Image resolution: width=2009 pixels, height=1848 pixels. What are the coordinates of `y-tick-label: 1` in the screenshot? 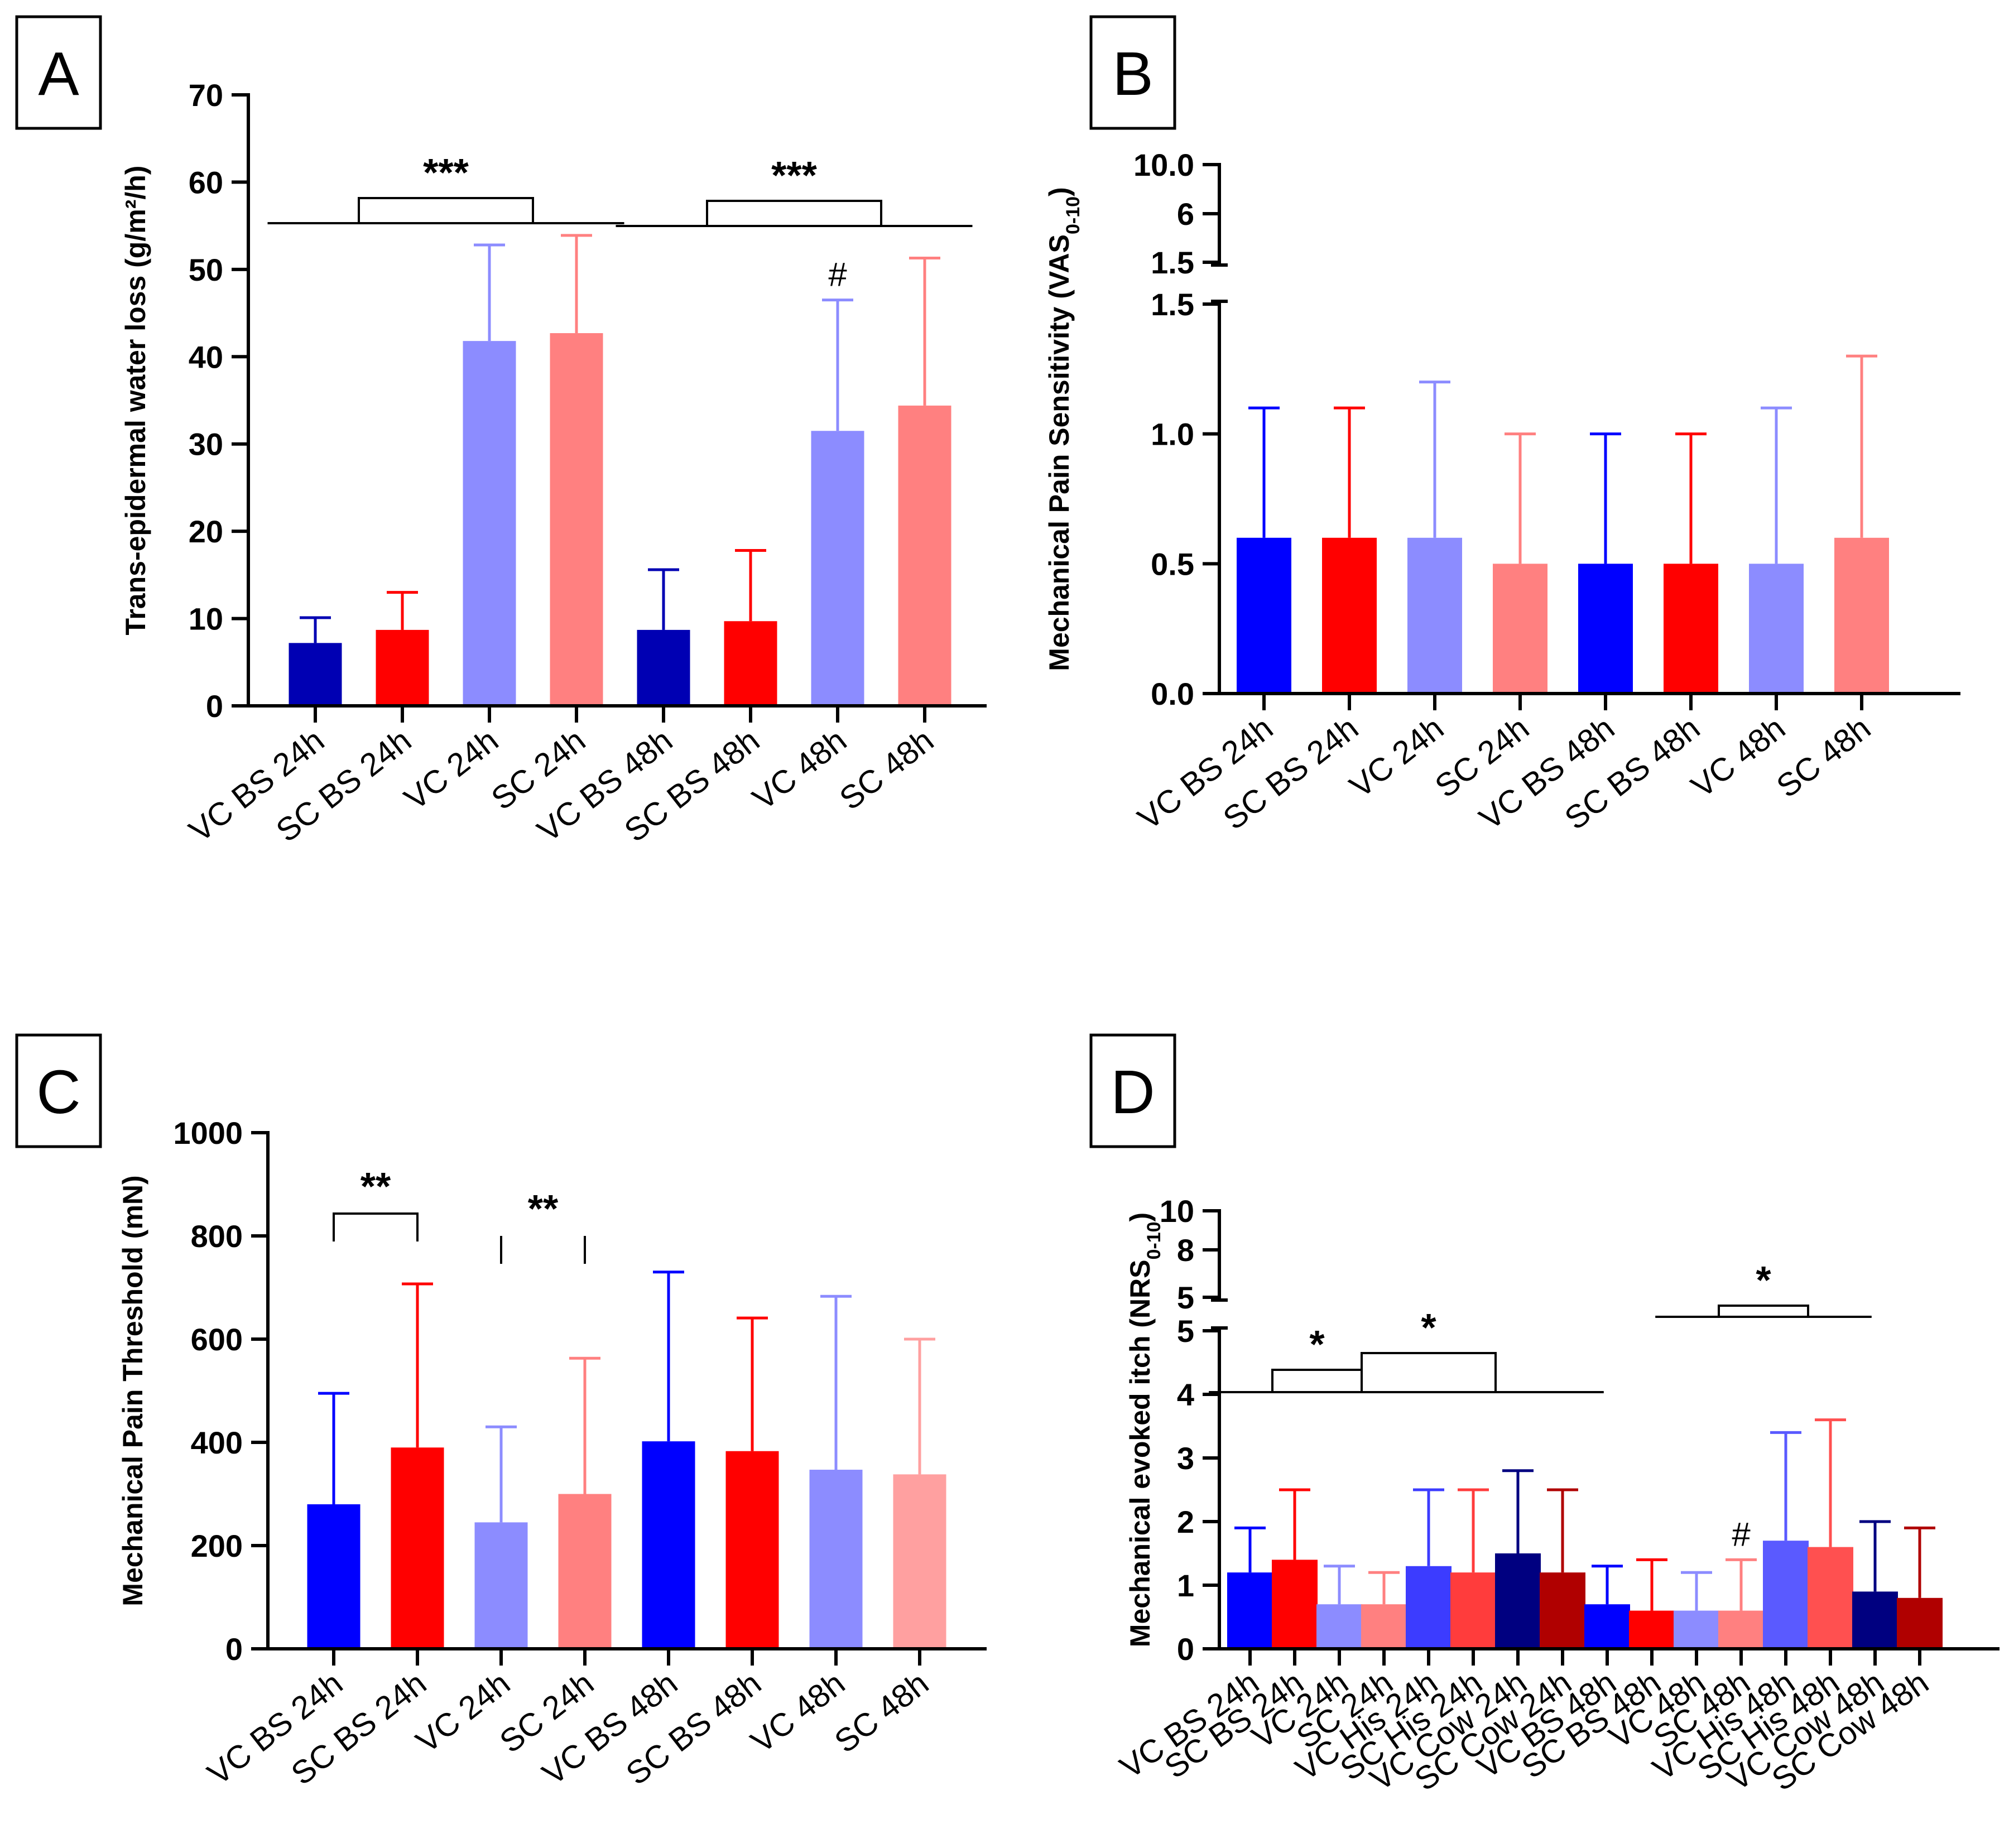 It's located at (1185, 1585).